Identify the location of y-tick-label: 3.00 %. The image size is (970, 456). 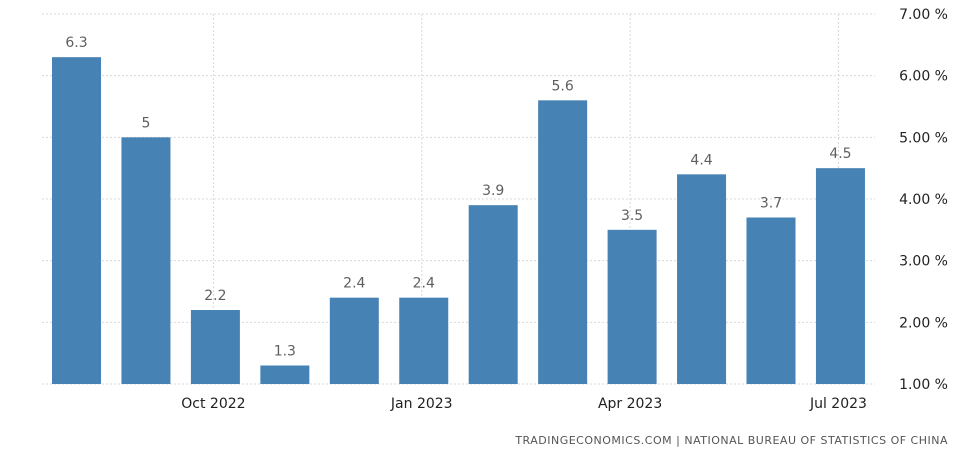
(923, 262).